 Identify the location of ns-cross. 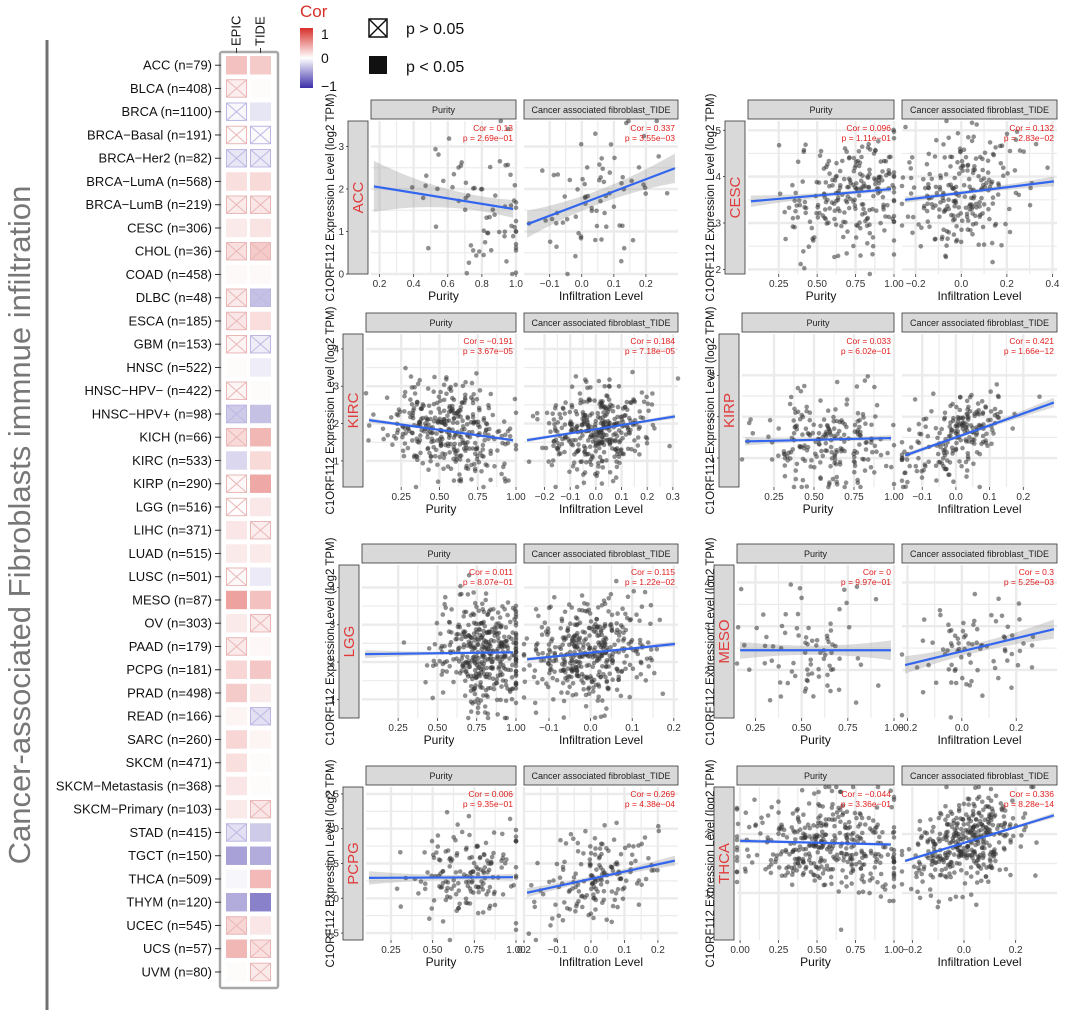
(260, 948).